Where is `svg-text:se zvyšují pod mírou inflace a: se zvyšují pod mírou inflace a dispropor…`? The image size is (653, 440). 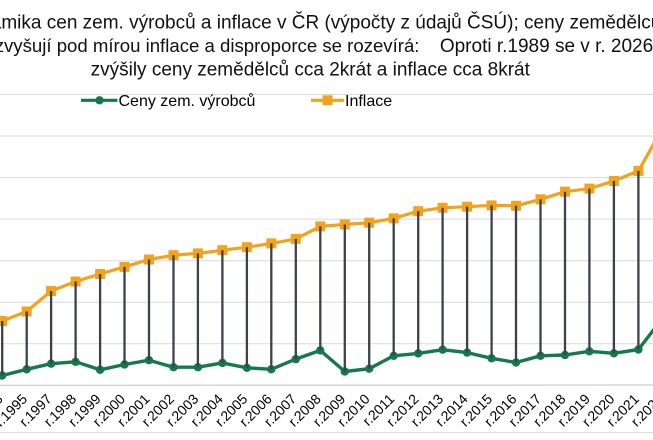 svg-text:se zvyšují pod mírou inflace a: se zvyšují pod mírou inflace a dispropor… is located at coordinates (209, 45).